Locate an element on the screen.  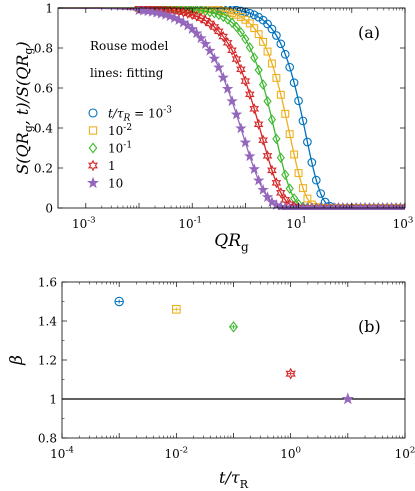
x-tick-label: 10⁻¹ is located at coordinates (190, 223).